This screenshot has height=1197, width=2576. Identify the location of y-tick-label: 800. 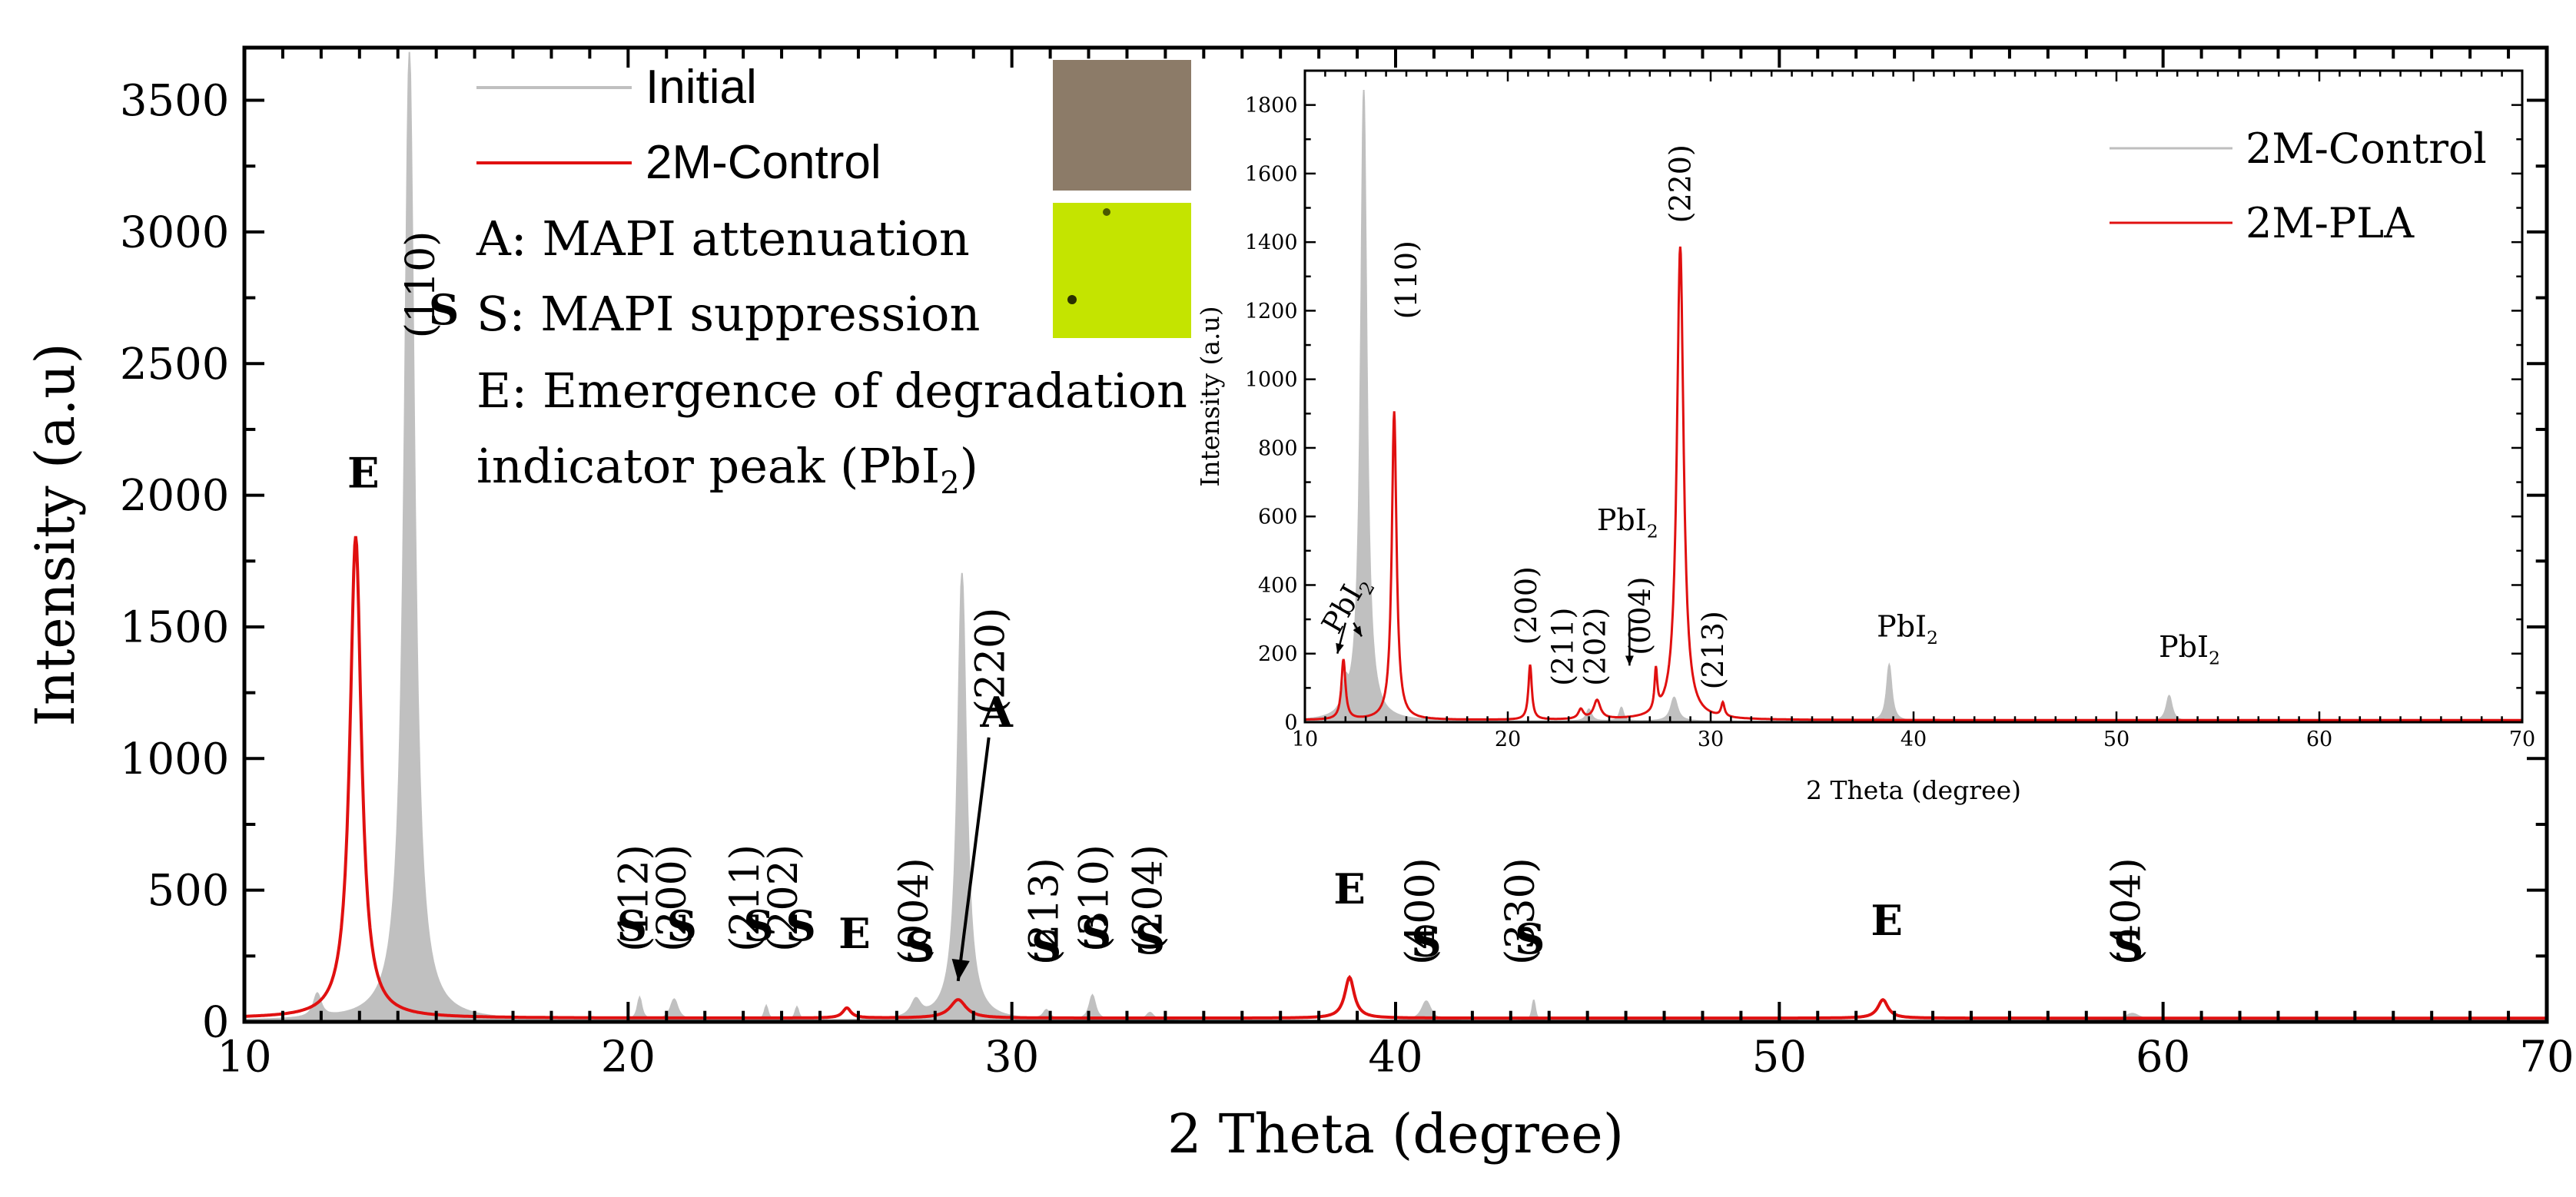
(1278, 448).